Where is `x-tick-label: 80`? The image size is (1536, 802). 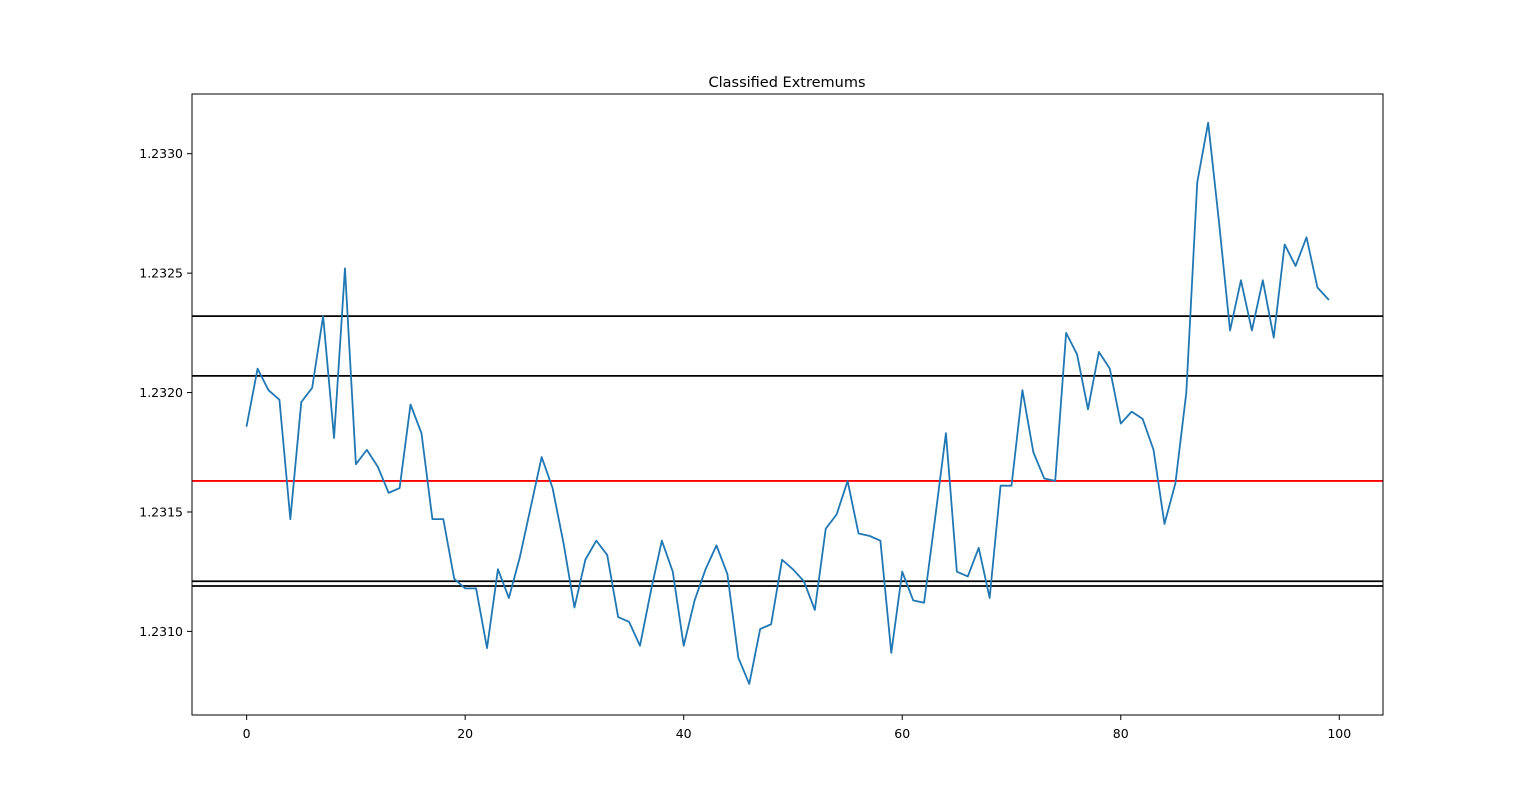 x-tick-label: 80 is located at coordinates (1121, 733).